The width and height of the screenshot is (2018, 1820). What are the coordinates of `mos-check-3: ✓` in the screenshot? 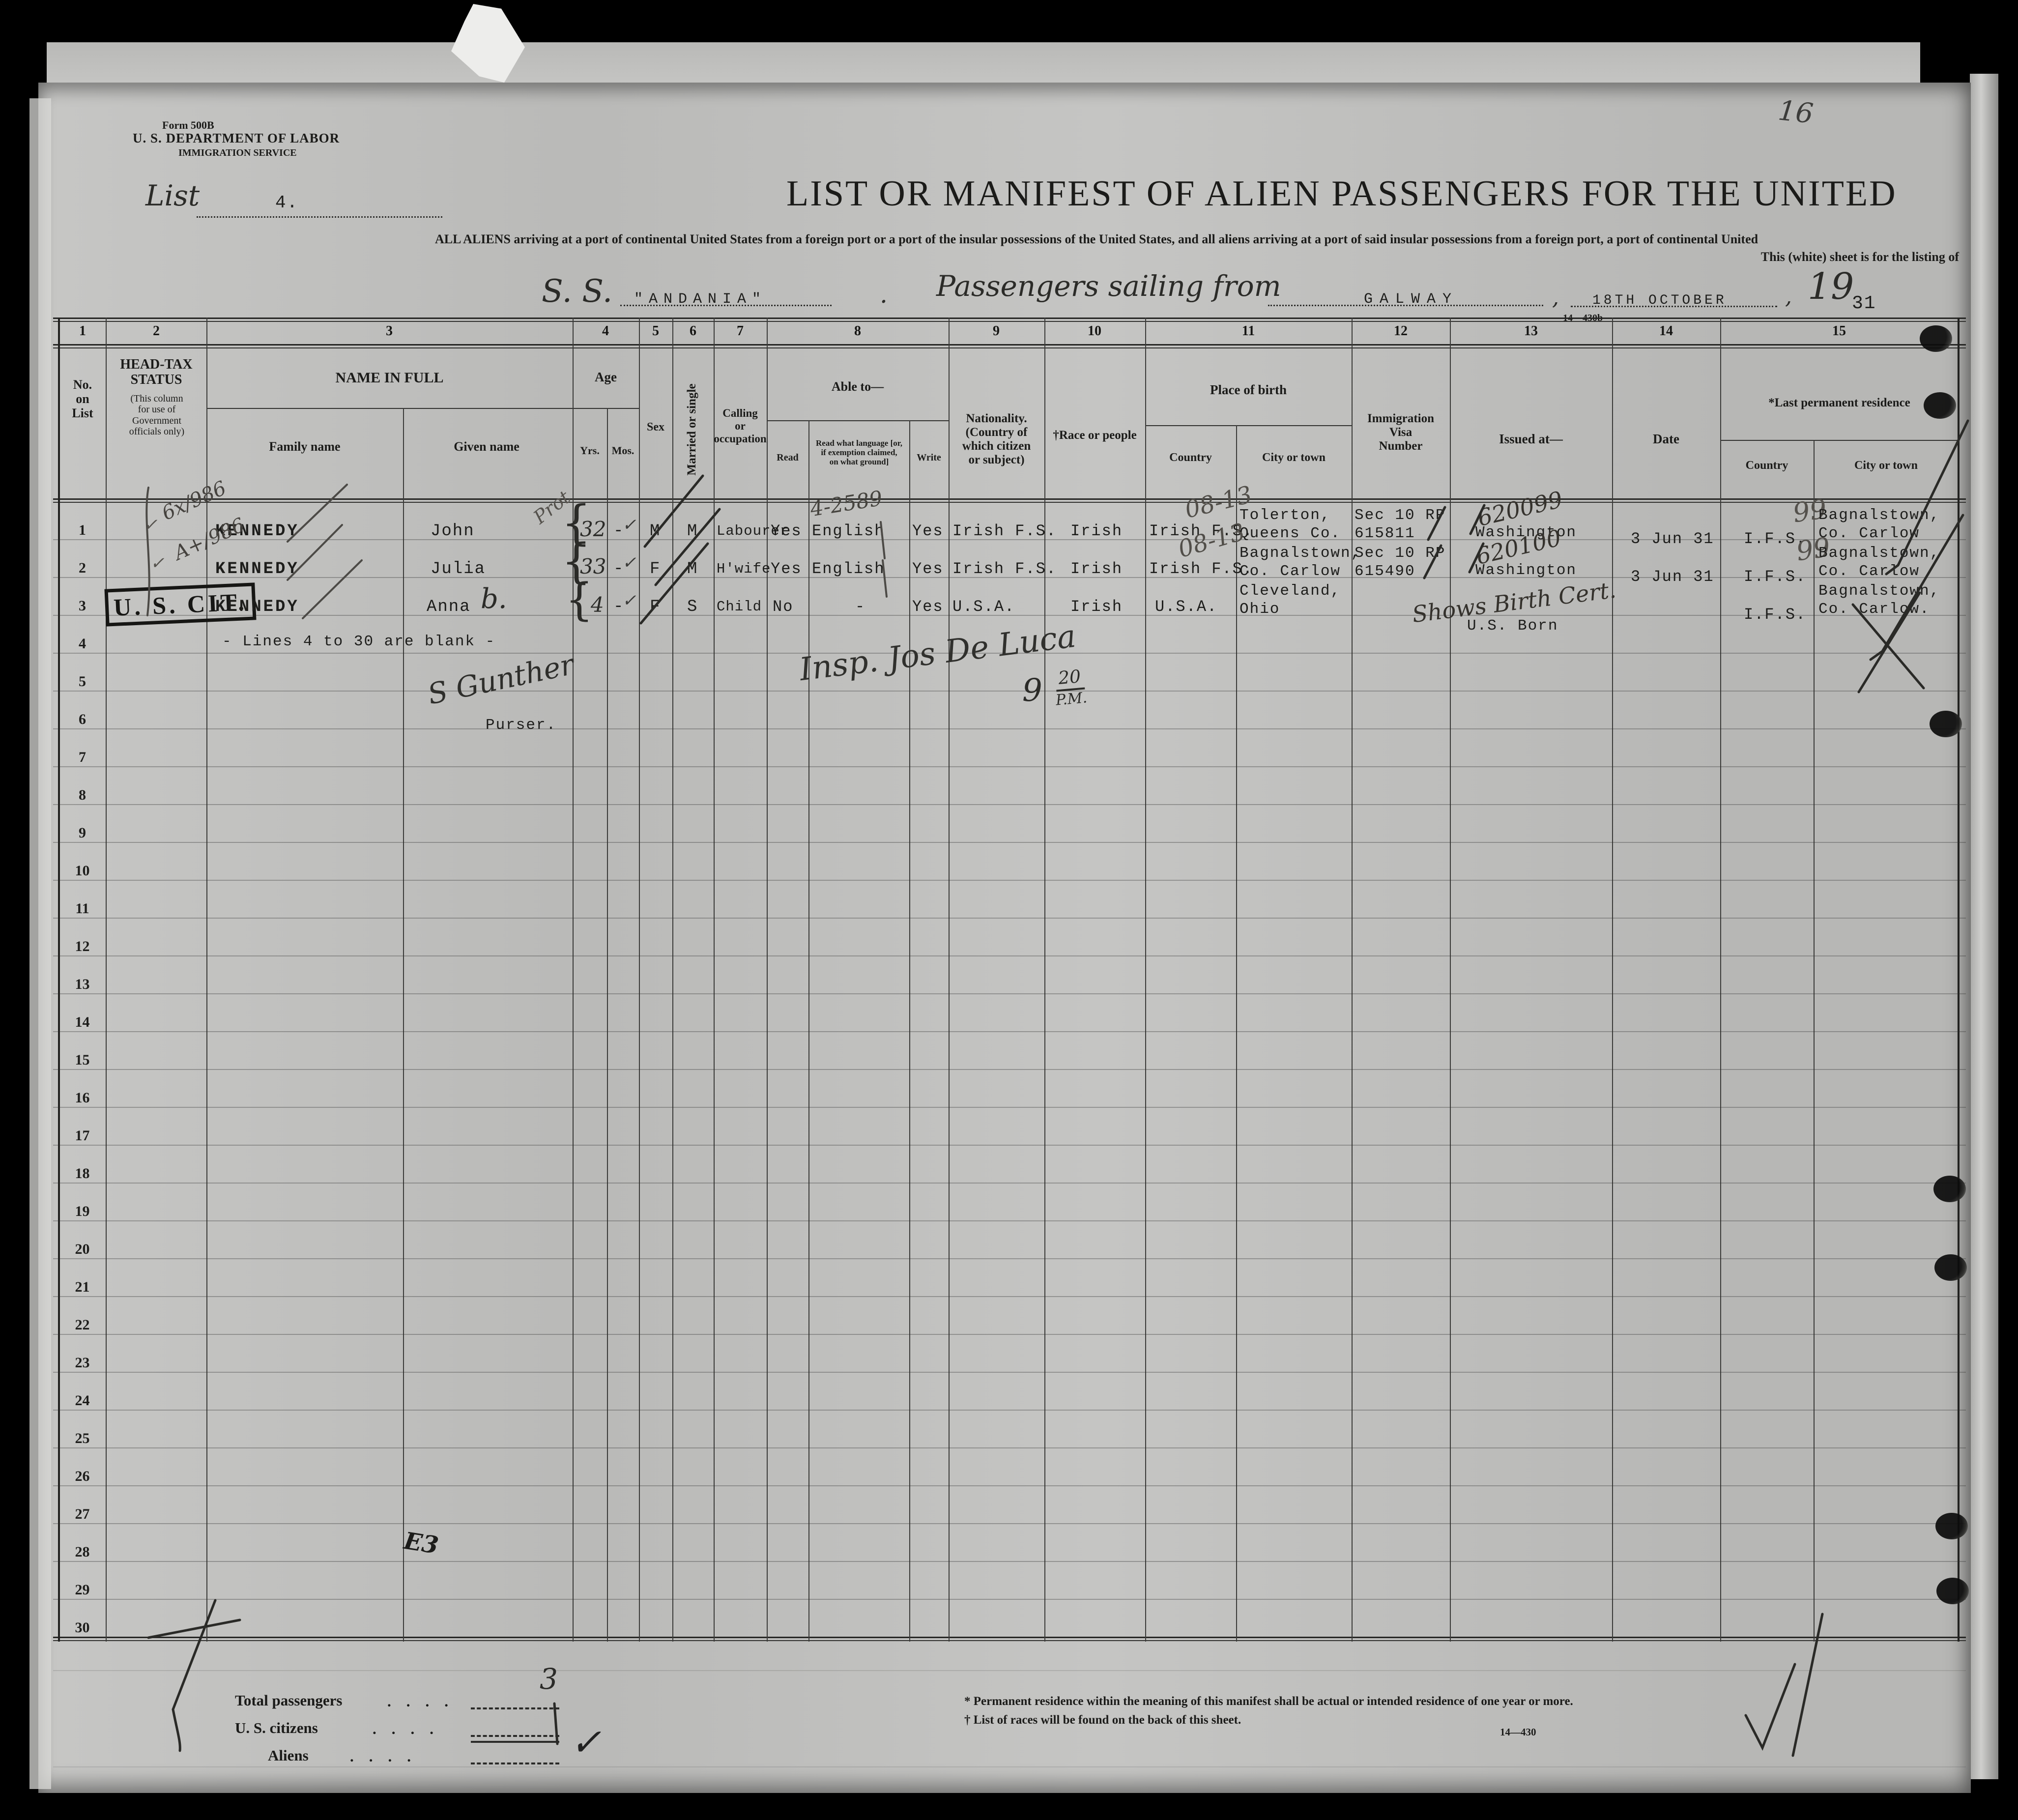 It's located at (629, 600).